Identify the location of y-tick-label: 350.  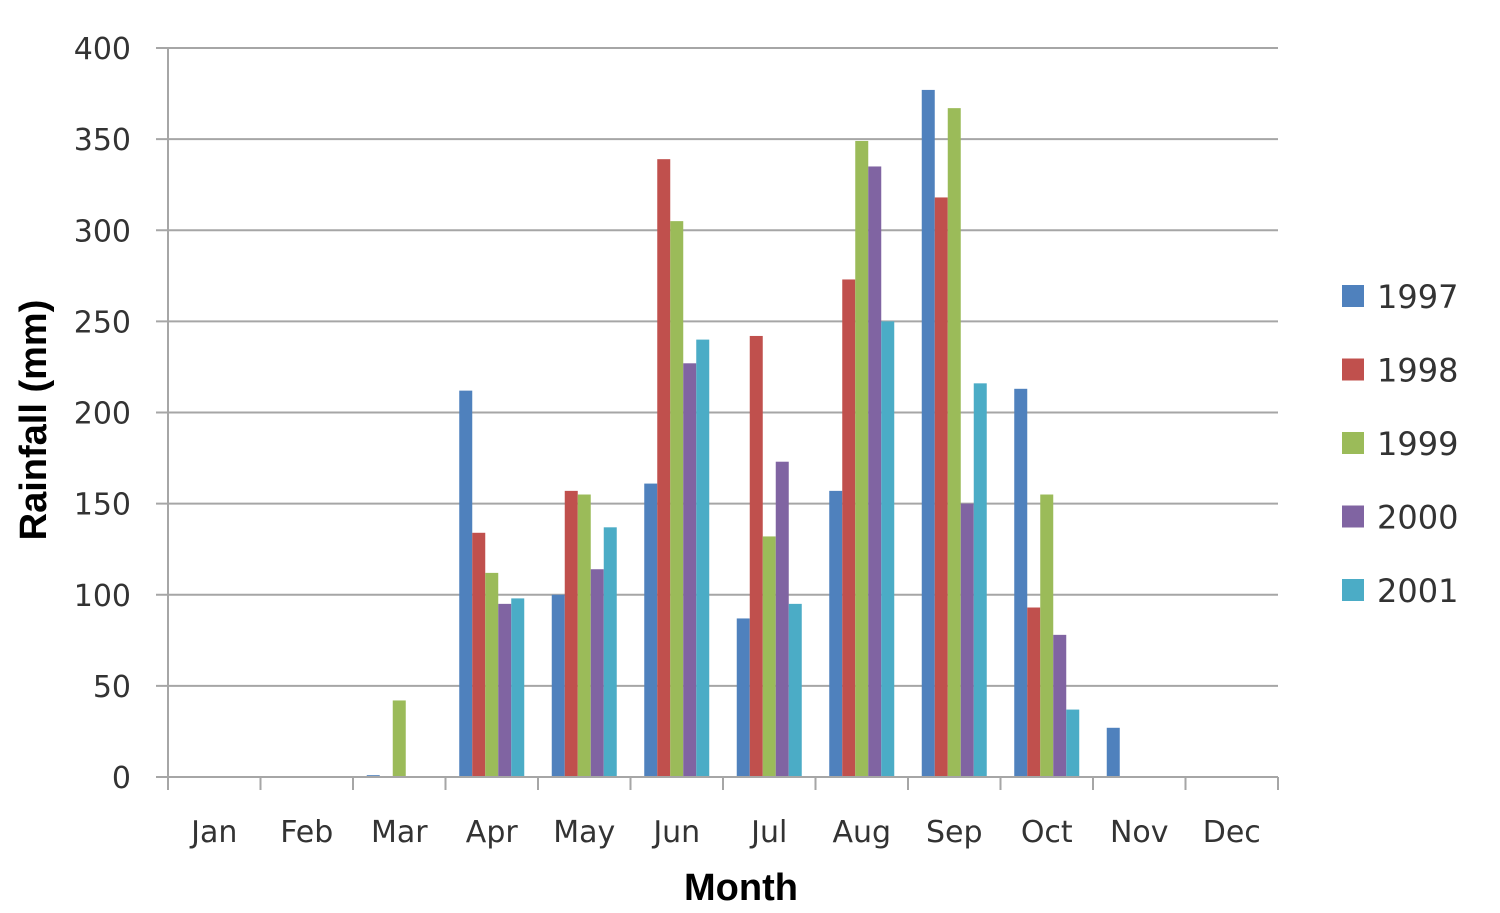
(102, 140).